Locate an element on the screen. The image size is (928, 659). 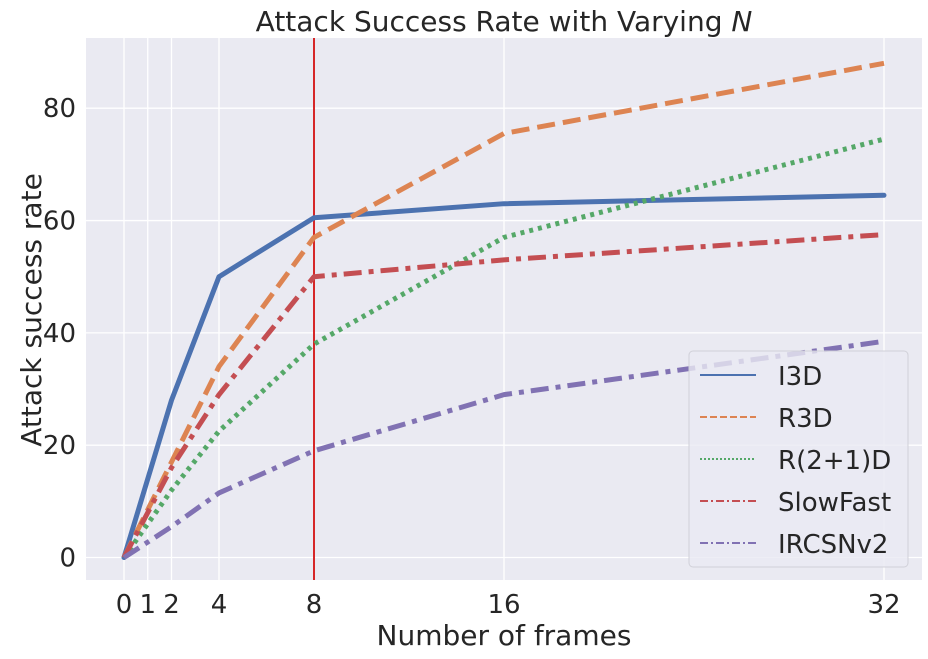
y-axis-label: Attack success rate is located at coordinates (31, 310).